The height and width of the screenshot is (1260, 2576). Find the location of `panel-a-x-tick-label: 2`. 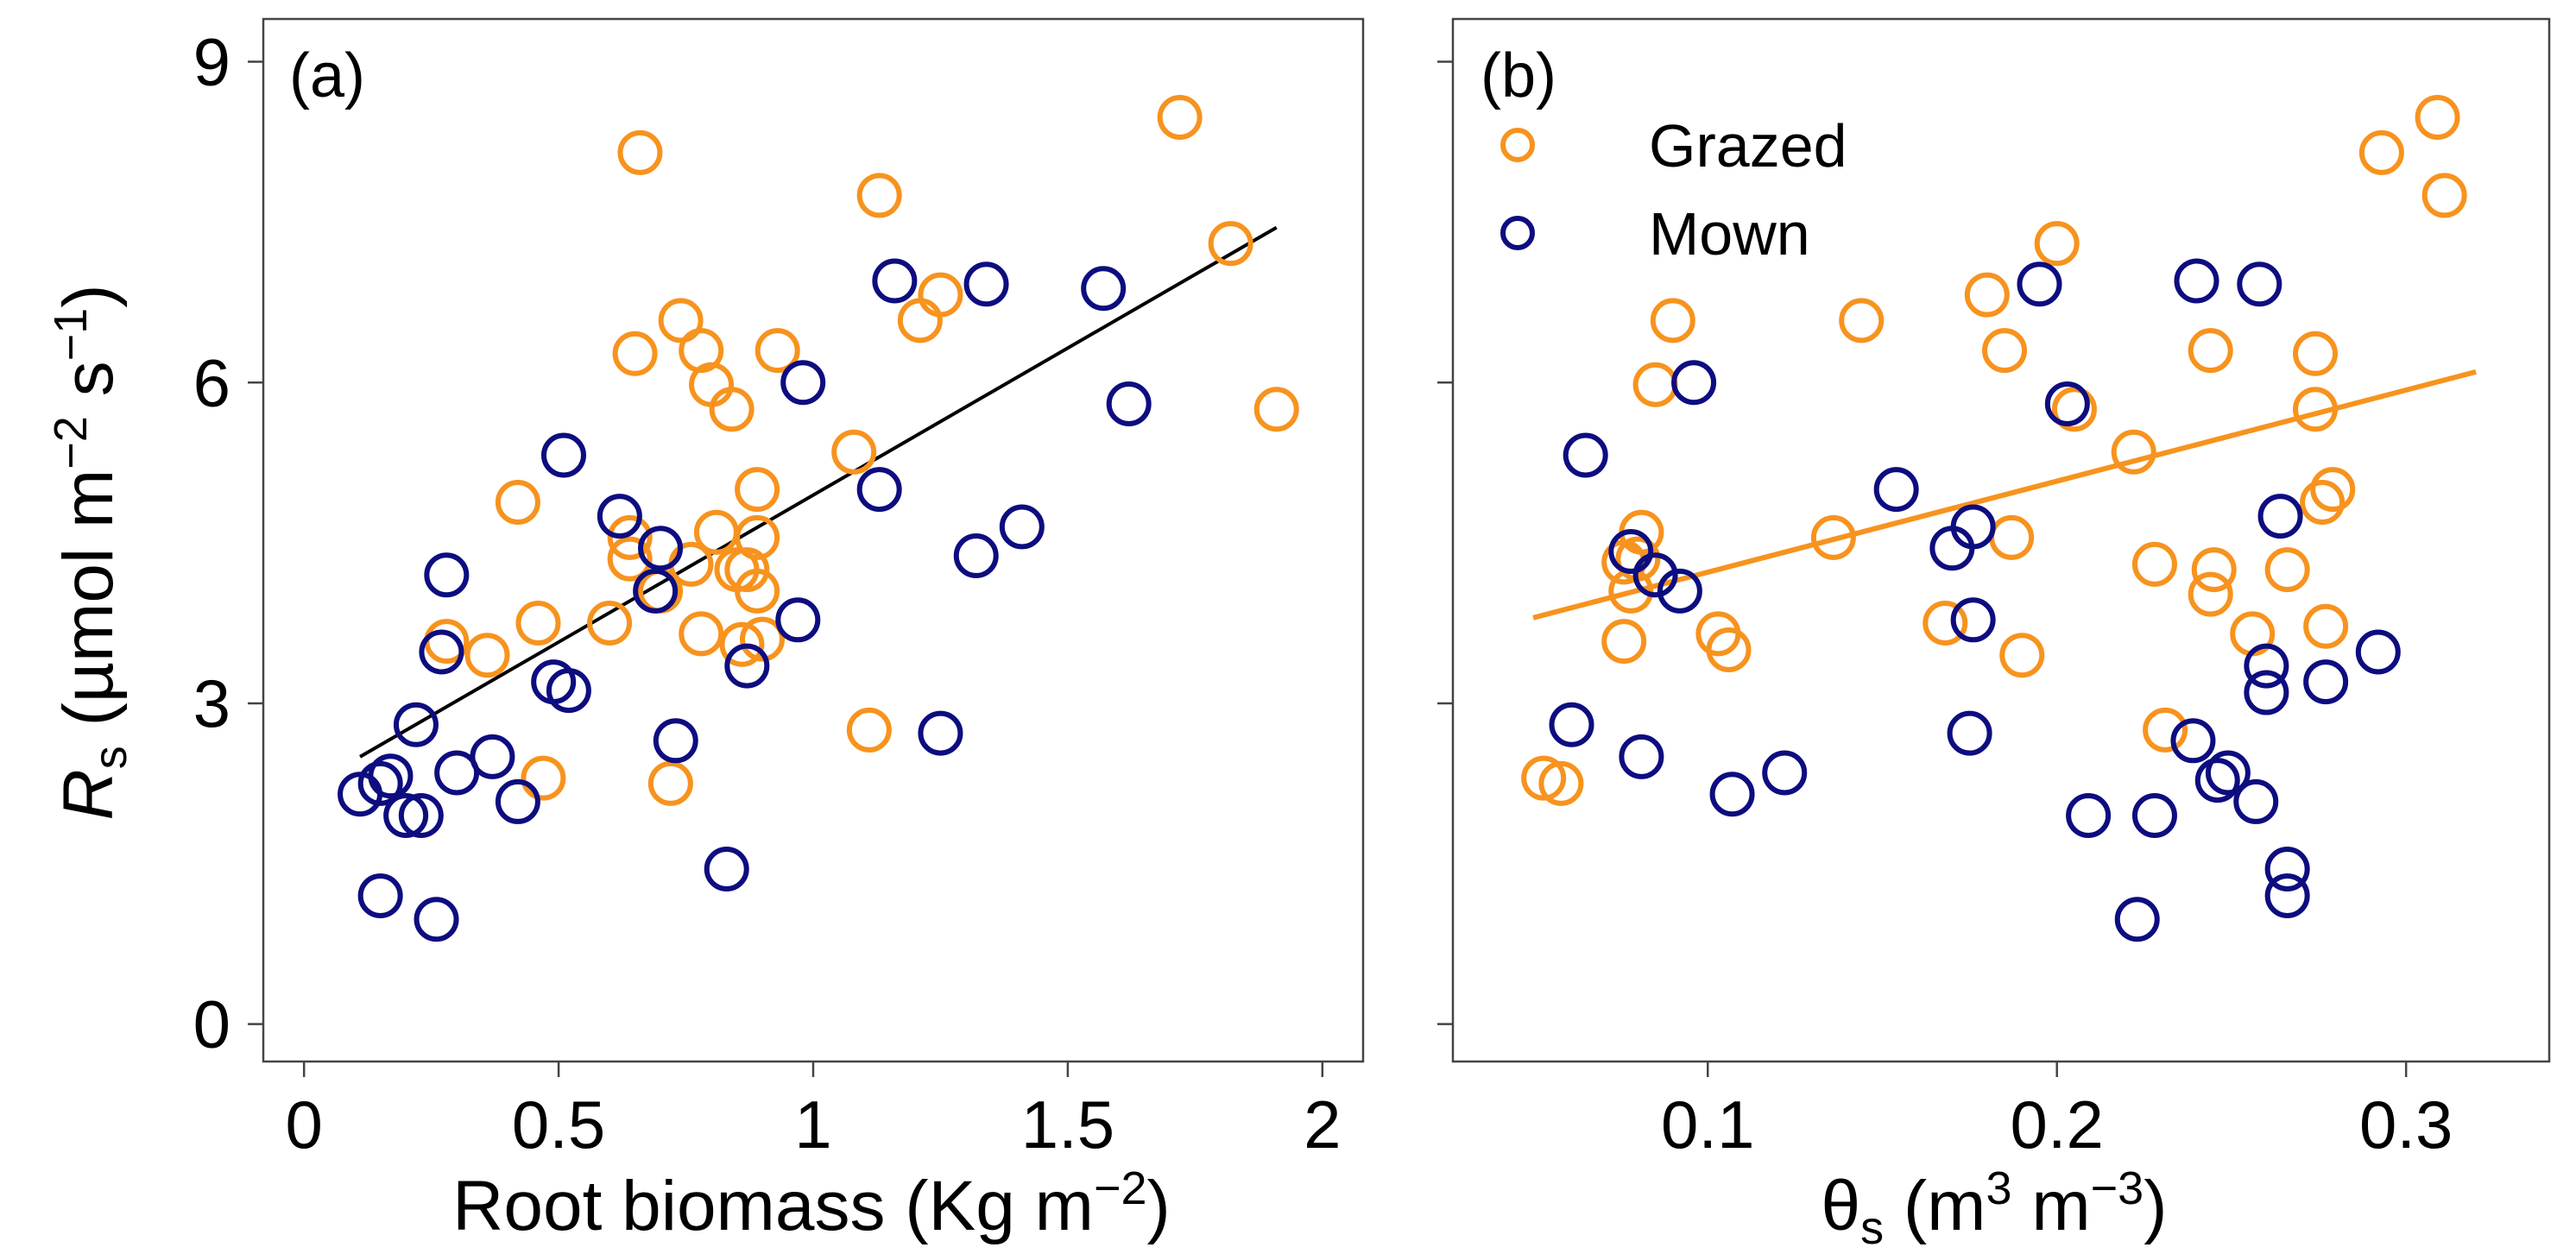

panel-a-x-tick-label: 2 is located at coordinates (1322, 1124).